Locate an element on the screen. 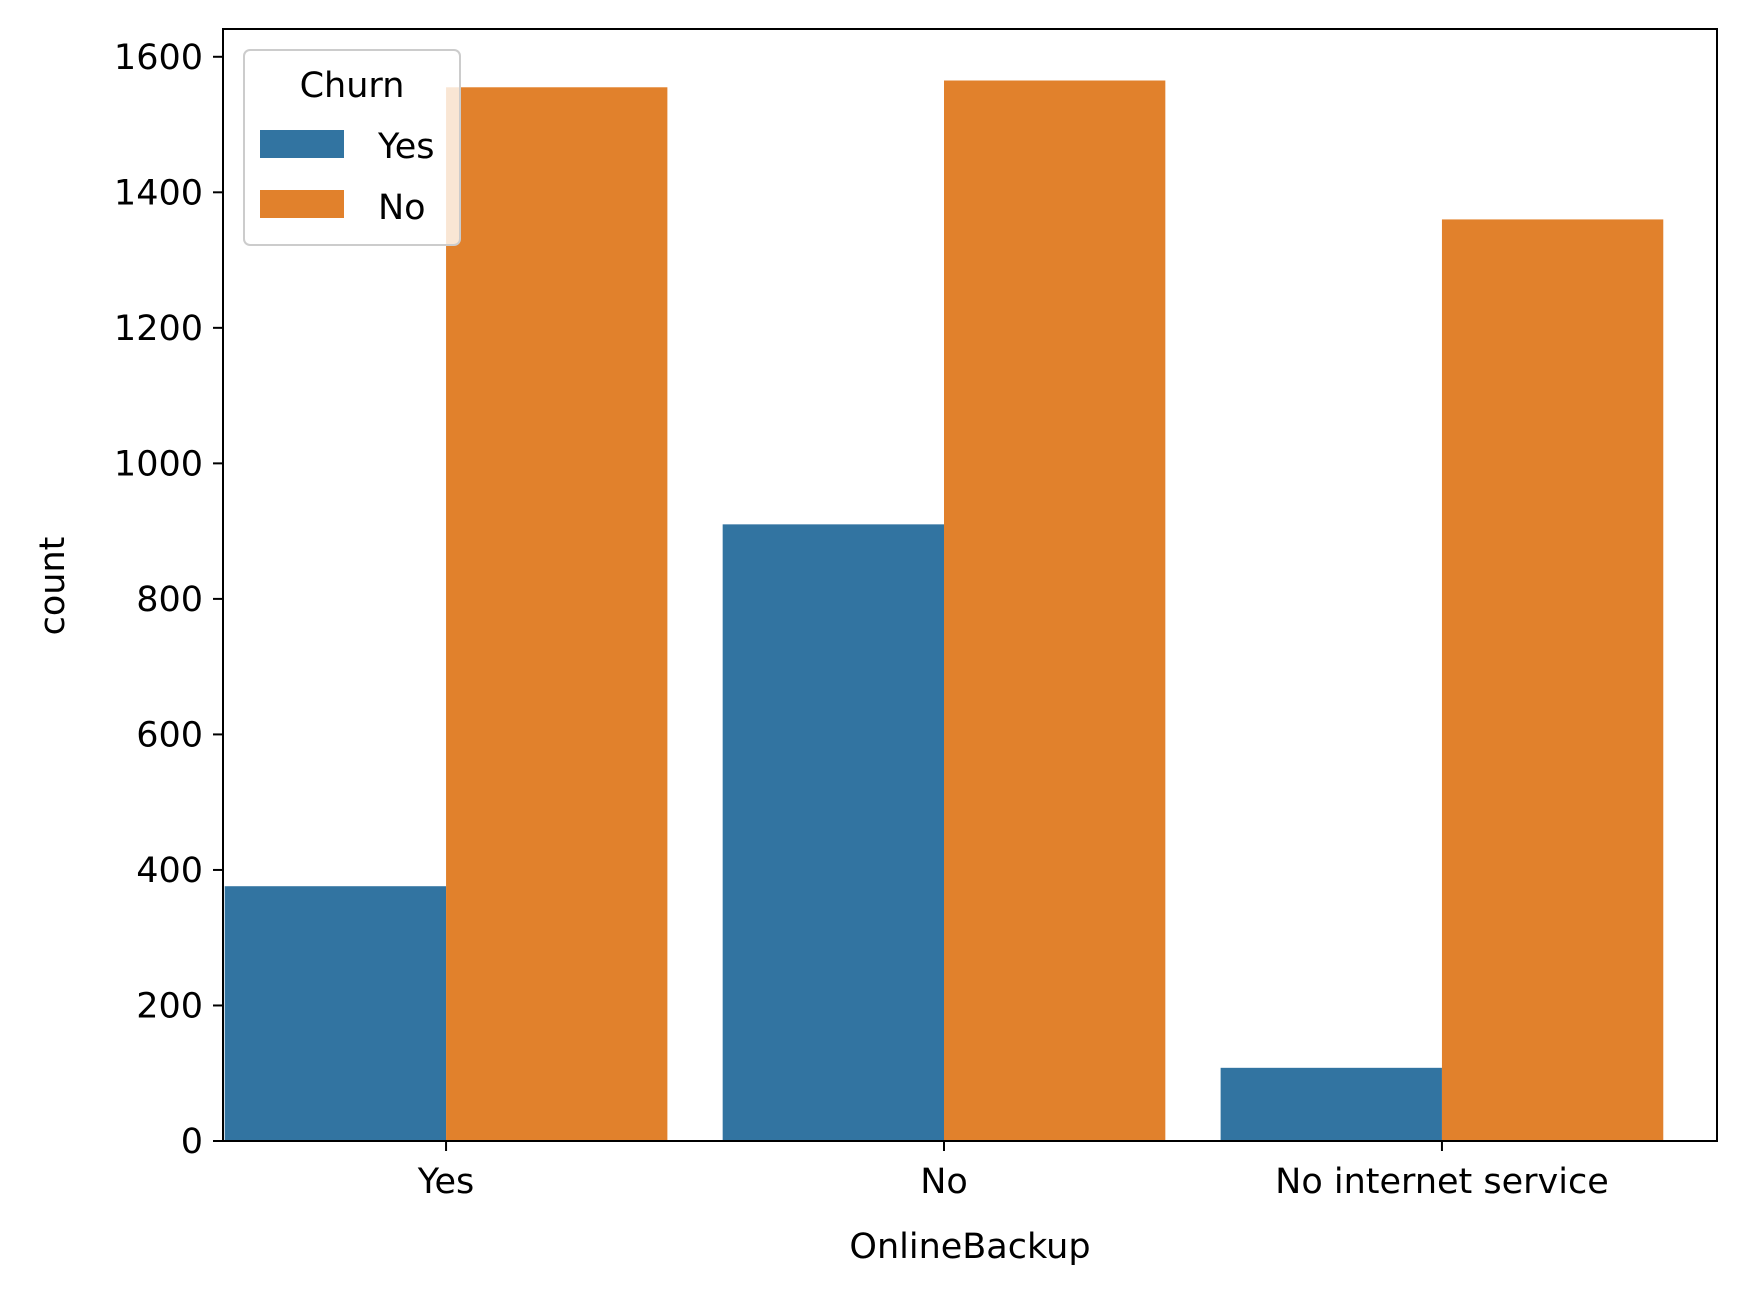 This screenshot has width=1739, height=1294. legend-label-no: No is located at coordinates (402, 208).